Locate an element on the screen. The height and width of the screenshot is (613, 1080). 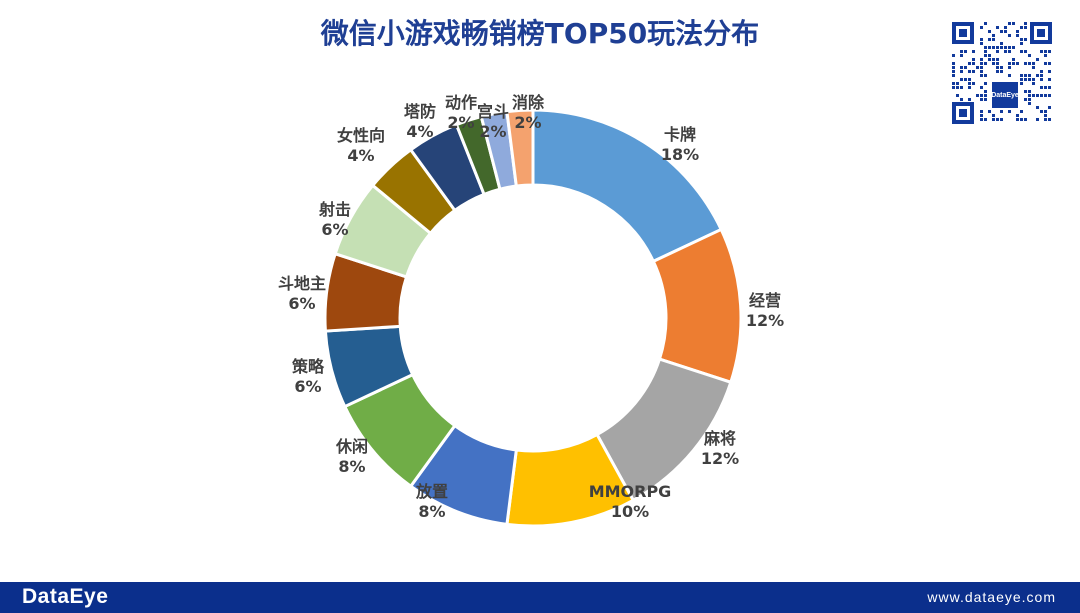
slice-category-label: 卡牌 is located at coordinates (680, 134).